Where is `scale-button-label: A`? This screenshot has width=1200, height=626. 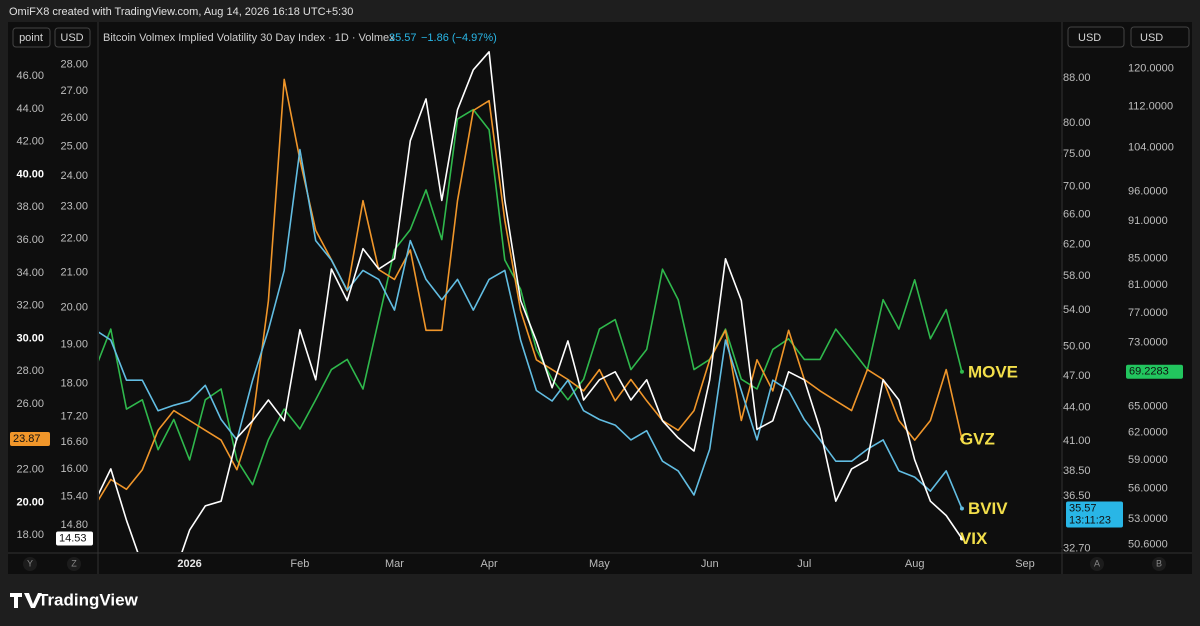
scale-button-label: A is located at coordinates (1097, 563).